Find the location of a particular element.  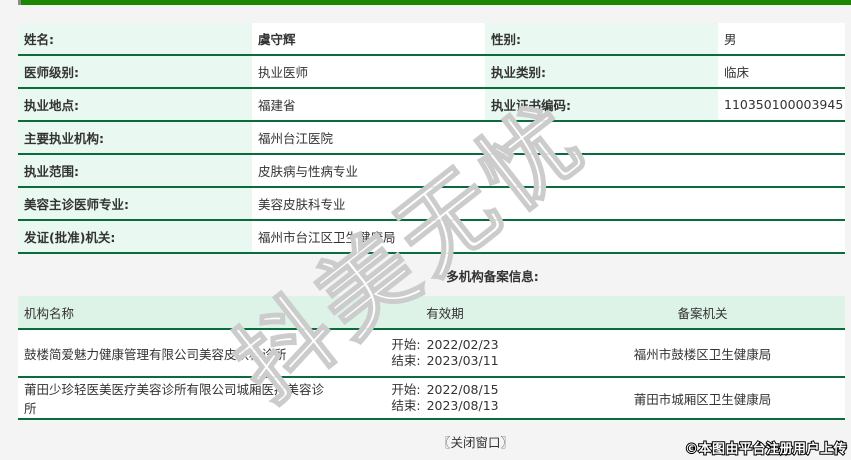

field-value-name: 虞守辉 is located at coordinates (368, 38).